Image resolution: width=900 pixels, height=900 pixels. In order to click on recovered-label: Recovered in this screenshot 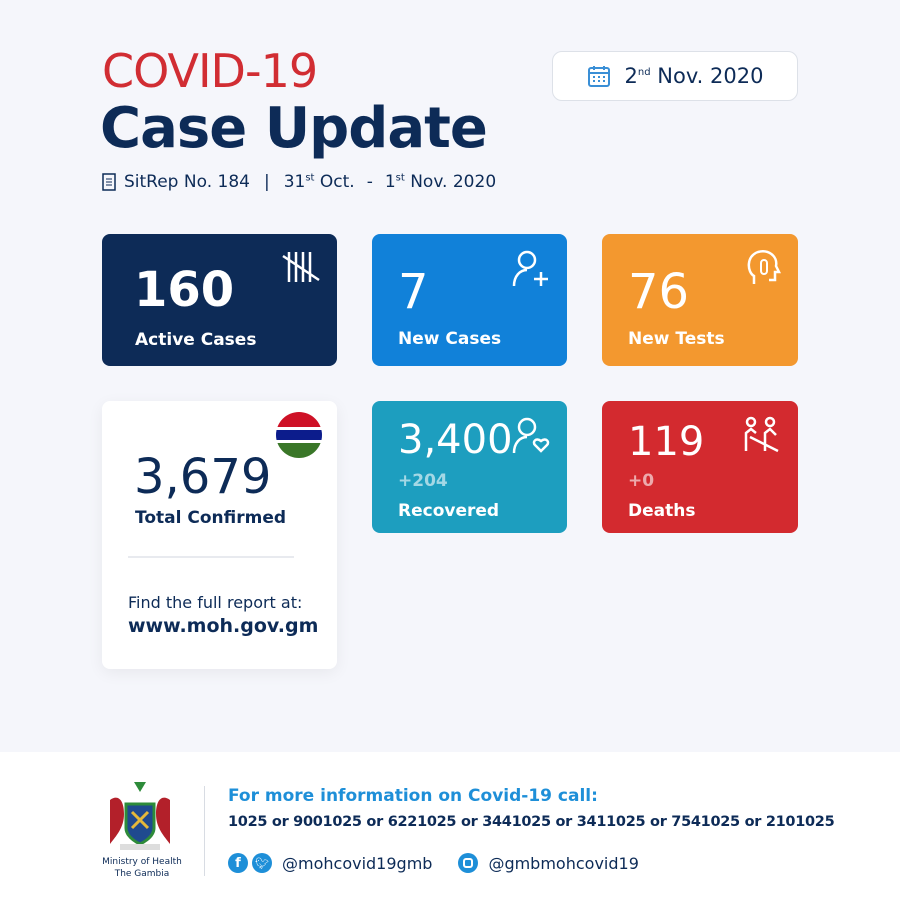, I will do `click(449, 511)`.